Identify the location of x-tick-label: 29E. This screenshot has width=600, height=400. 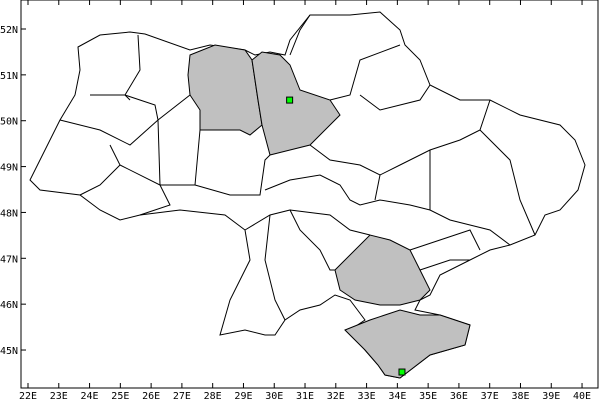
(243, 395).